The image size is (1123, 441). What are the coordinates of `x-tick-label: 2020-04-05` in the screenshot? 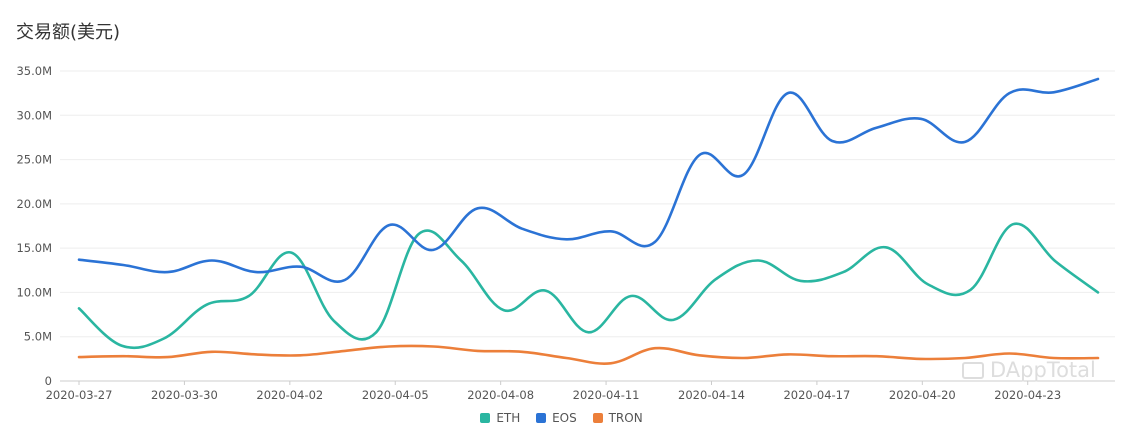 It's located at (395, 395).